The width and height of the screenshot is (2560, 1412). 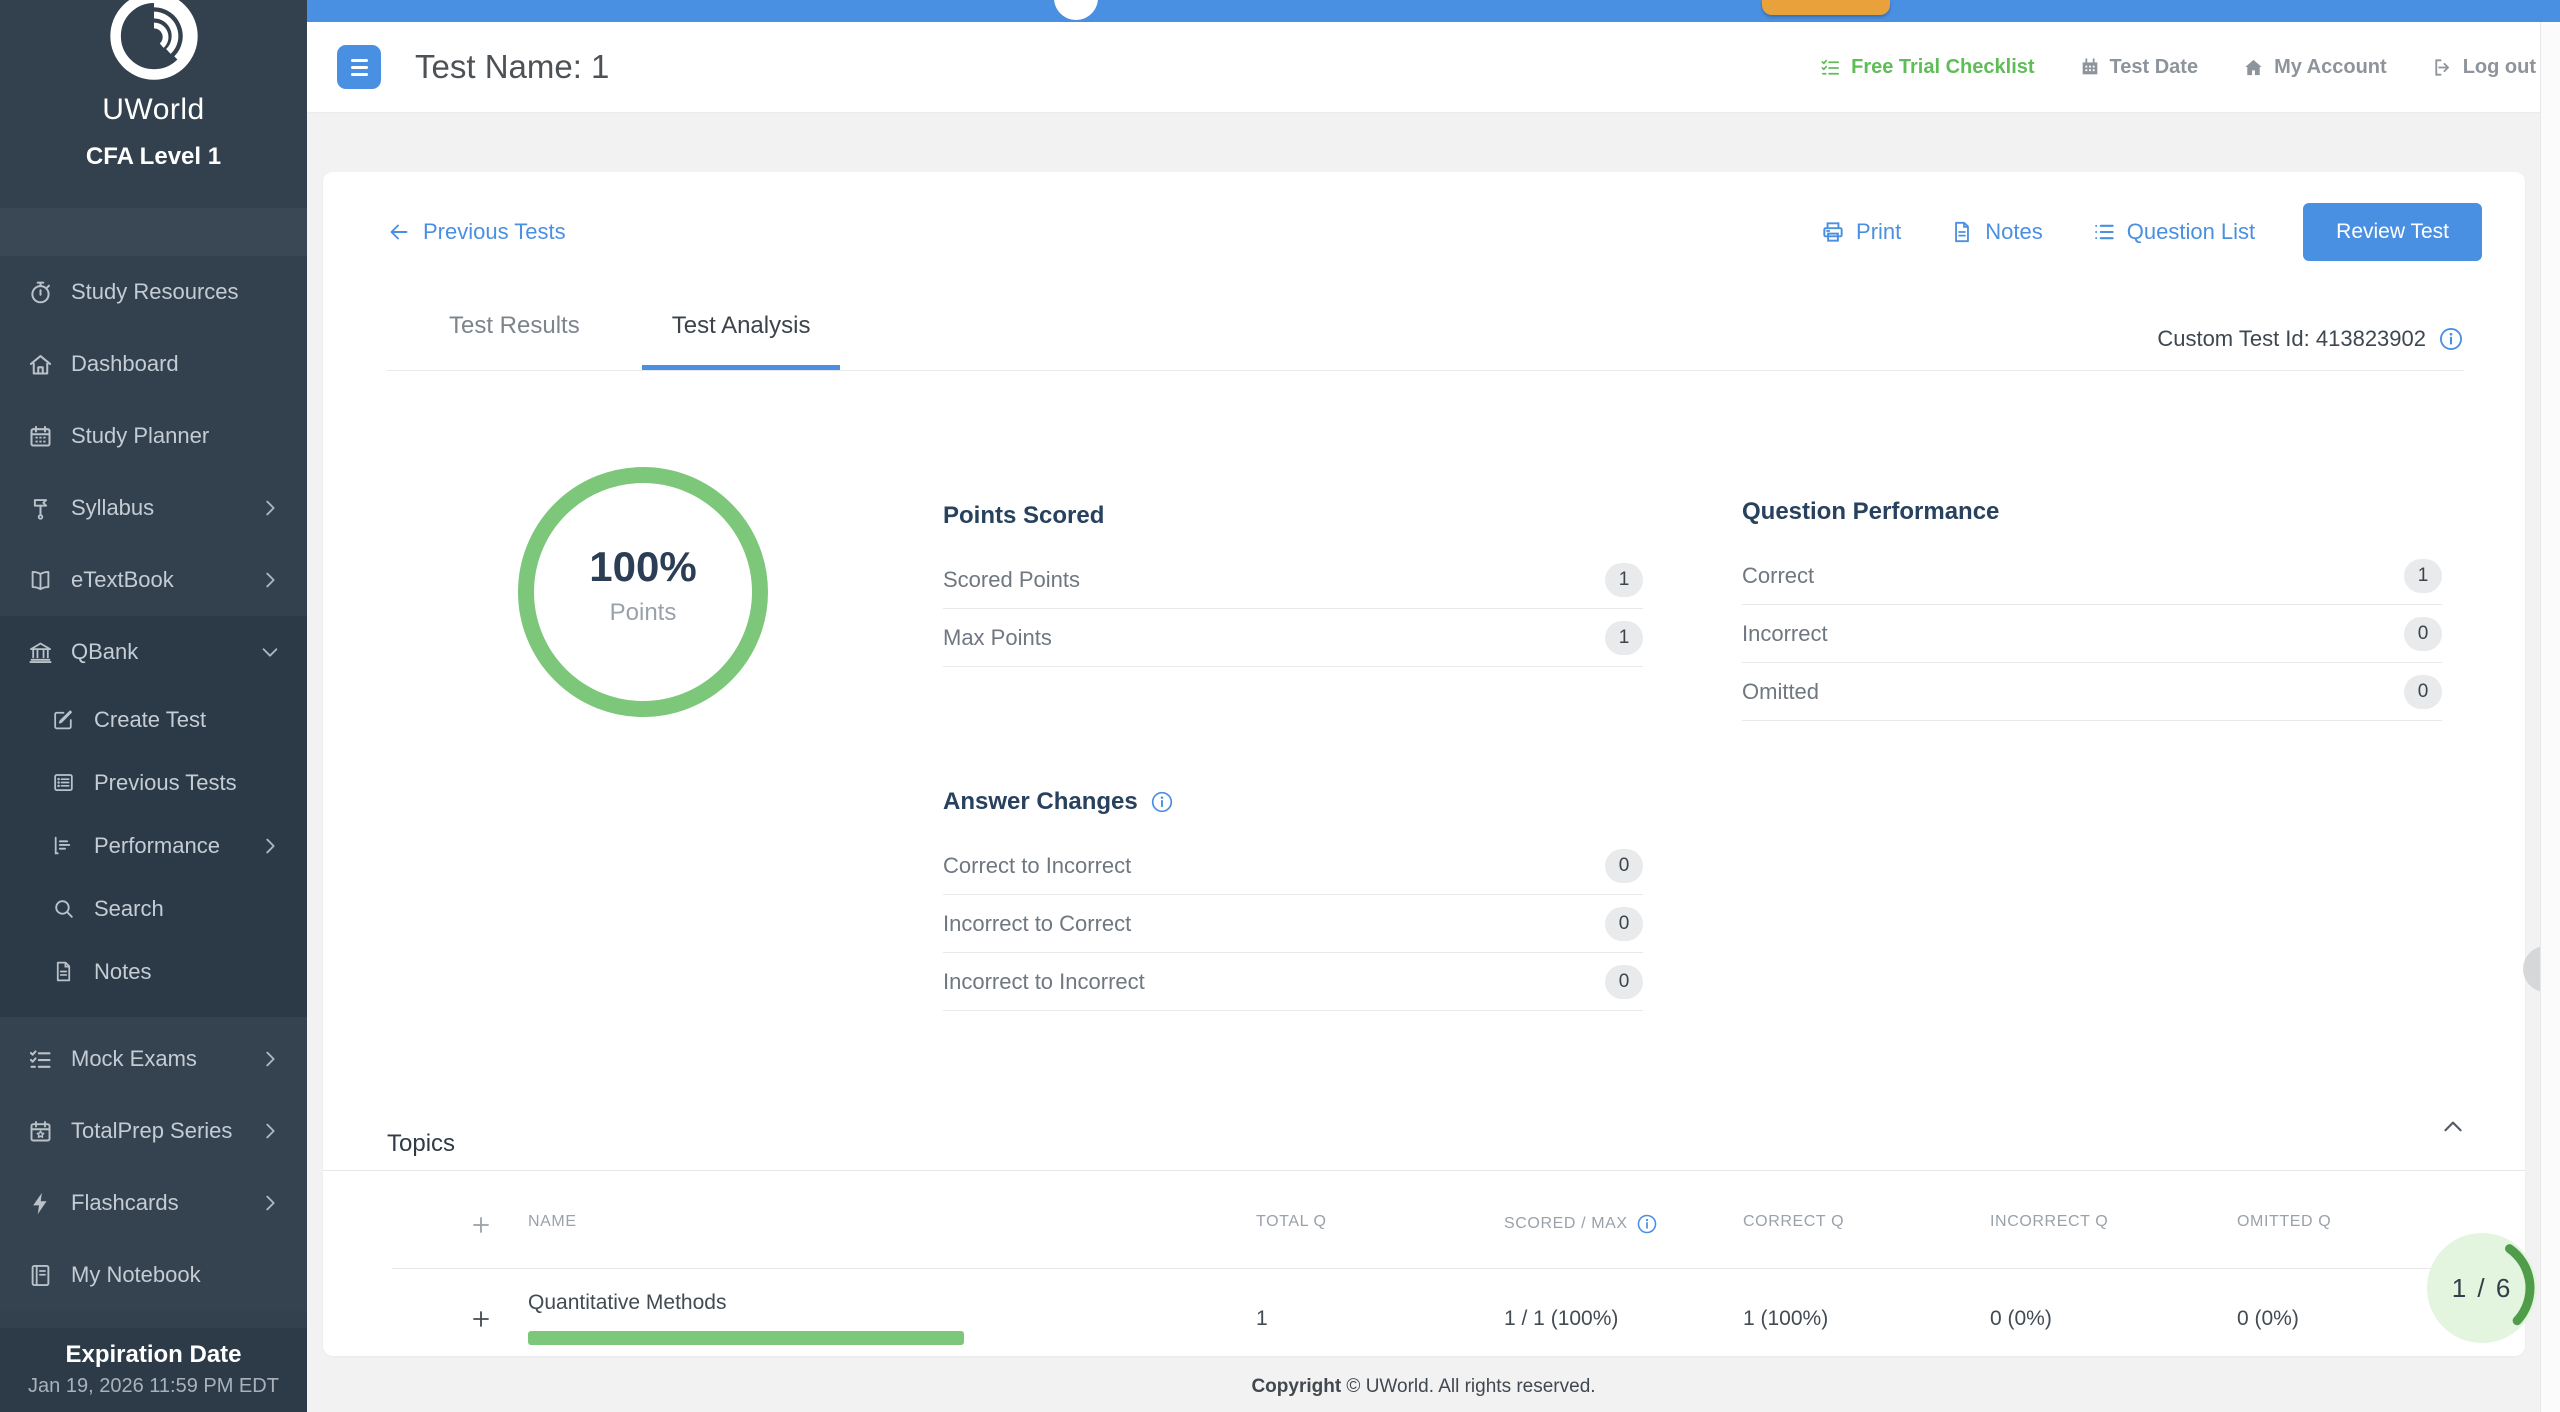 I want to click on print-link: Print, so click(x=1860, y=232).